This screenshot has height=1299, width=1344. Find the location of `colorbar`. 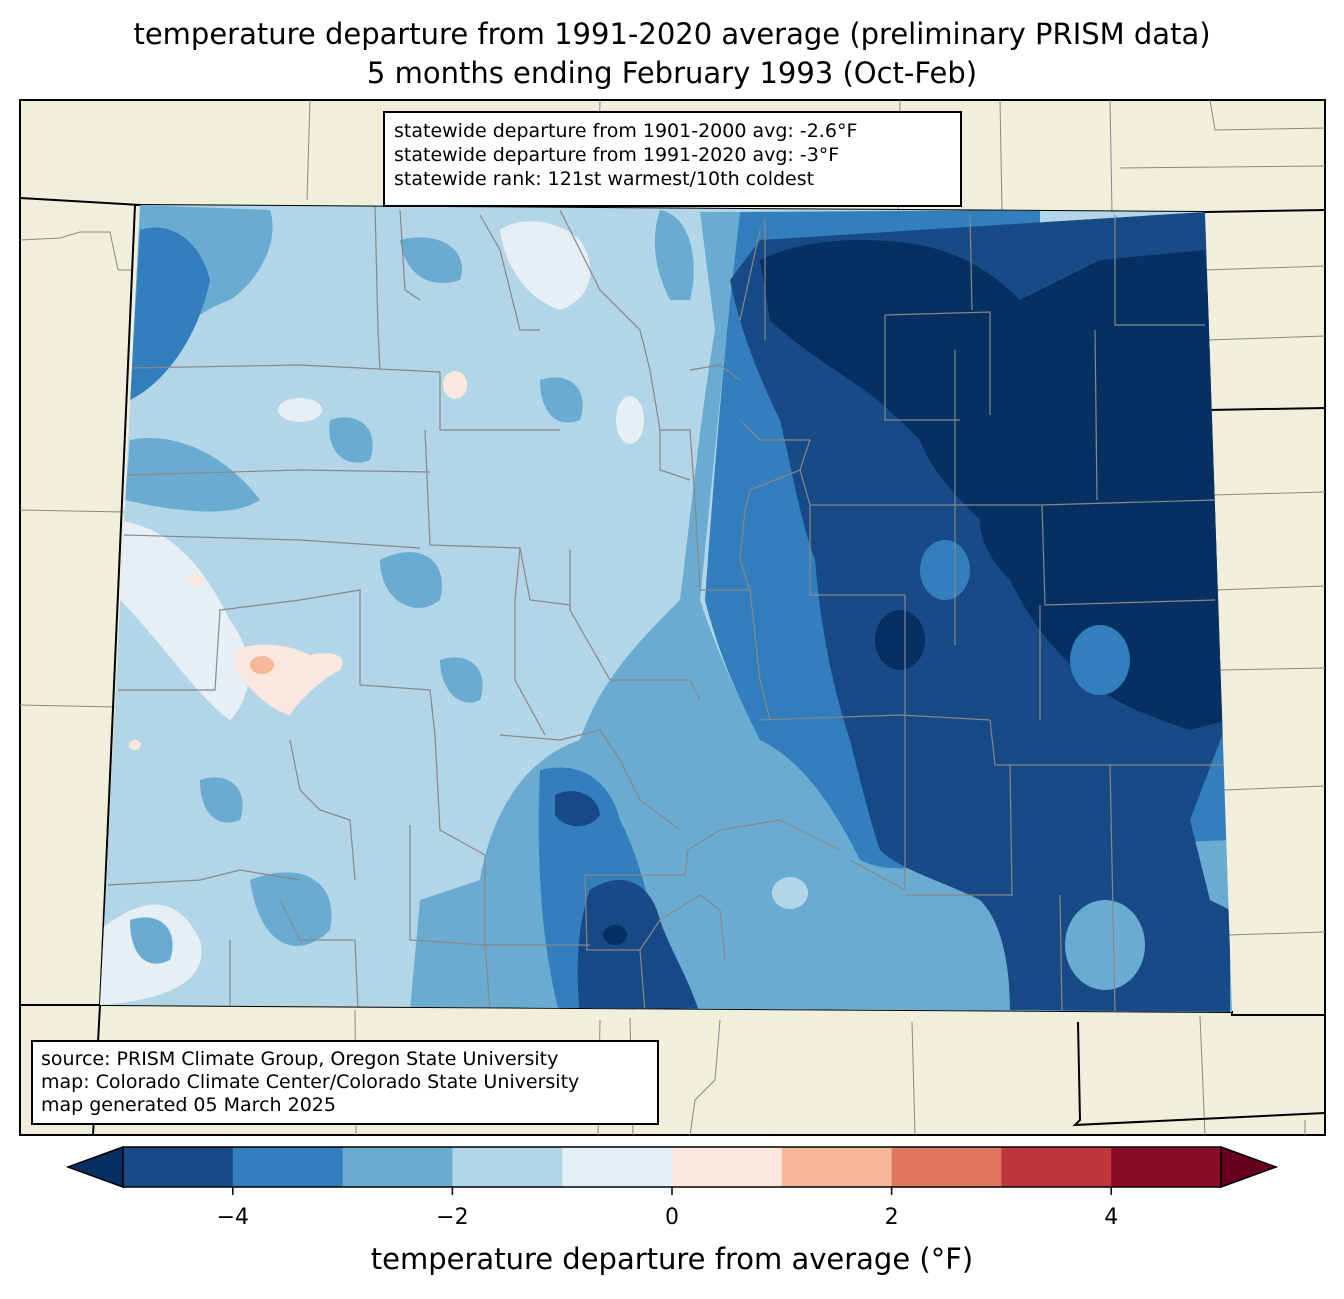

colorbar is located at coordinates (672, 1170).